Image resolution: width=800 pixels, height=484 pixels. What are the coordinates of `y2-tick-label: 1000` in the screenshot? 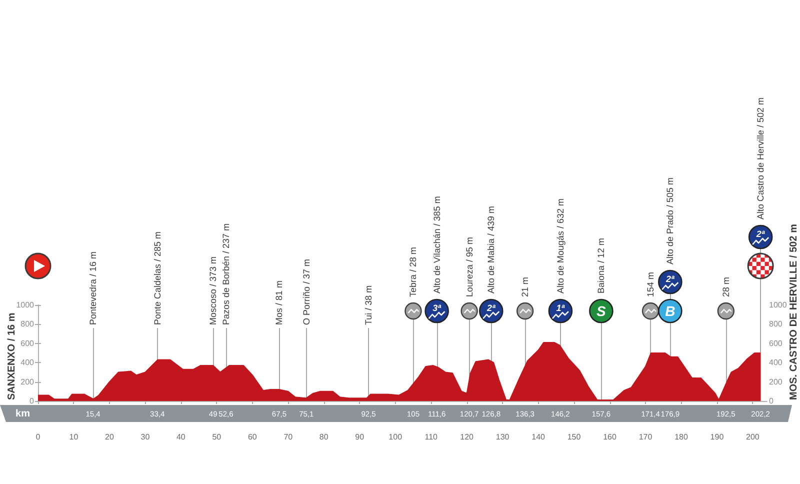 It's located at (25, 305).